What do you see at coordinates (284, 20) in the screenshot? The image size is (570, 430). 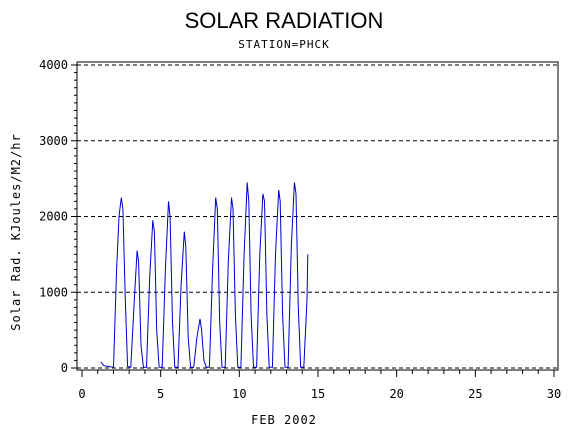 I see `chart-title: SOLAR RADIATION` at bounding box center [284, 20].